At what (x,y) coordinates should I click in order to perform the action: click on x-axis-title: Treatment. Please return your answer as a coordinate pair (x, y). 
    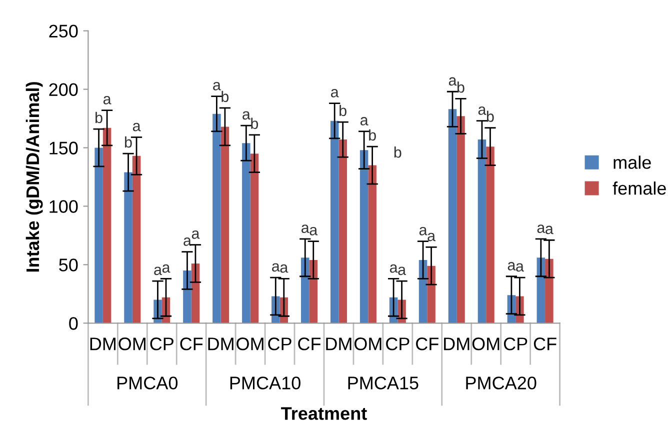
    Looking at the image, I should click on (324, 413).